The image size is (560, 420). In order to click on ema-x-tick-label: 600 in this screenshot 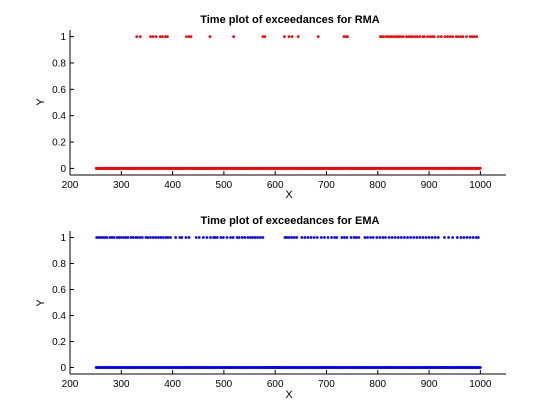, I will do `click(275, 384)`.